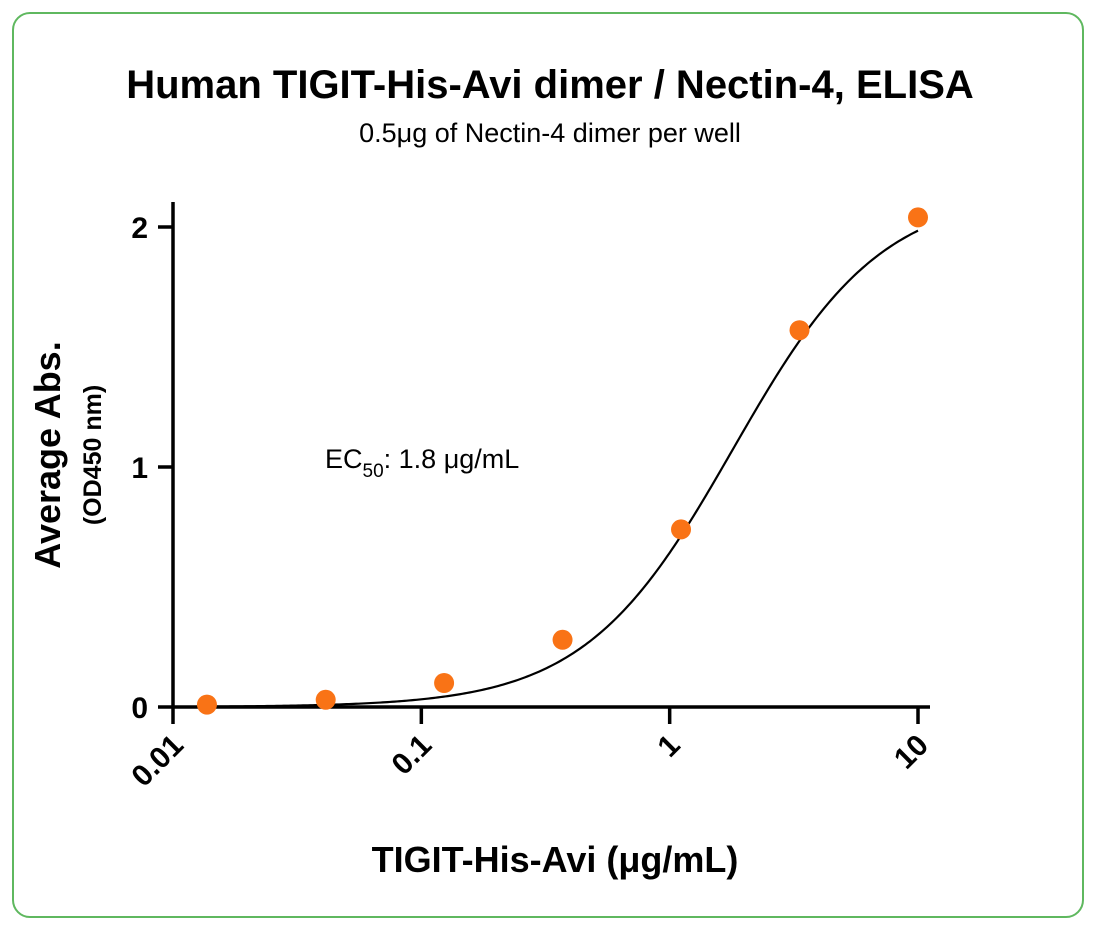  Describe the element at coordinates (452, 459) in the screenshot. I see `ec50-suffix: : 1.8 μg/mL` at that location.